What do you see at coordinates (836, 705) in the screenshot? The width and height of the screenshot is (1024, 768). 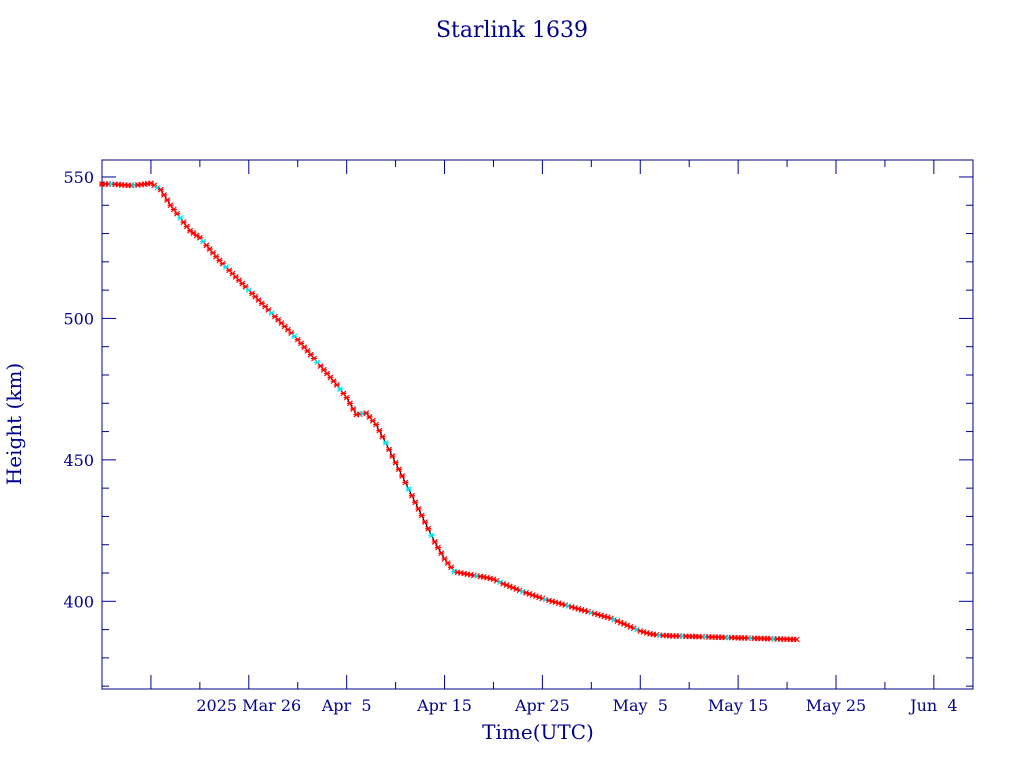 I see `x-tick-label: May 25` at bounding box center [836, 705].